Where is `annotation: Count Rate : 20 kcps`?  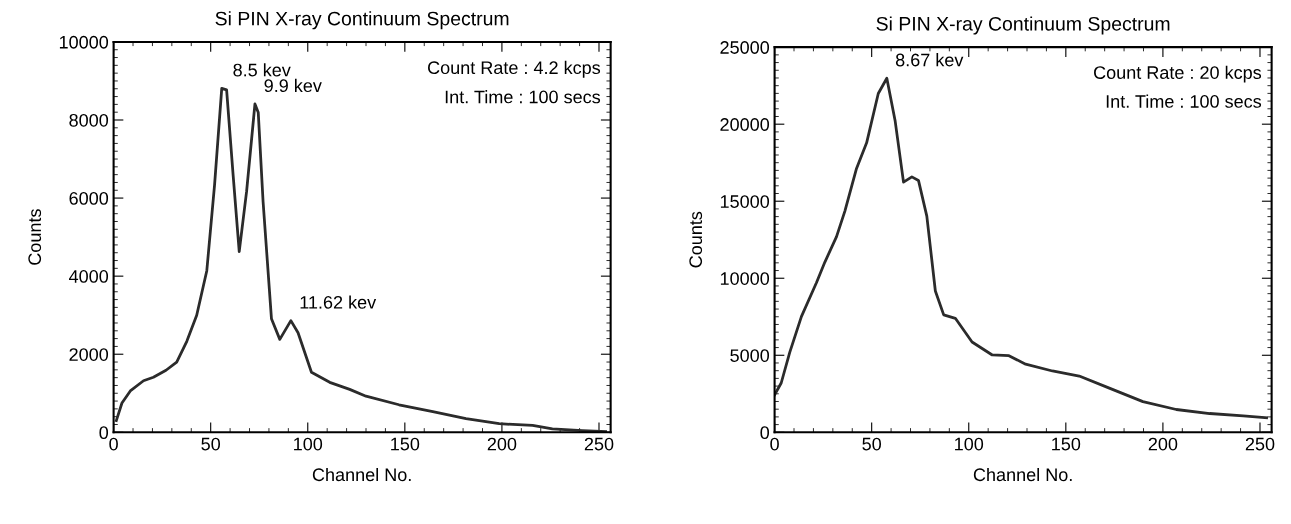 annotation: Count Rate : 20 kcps is located at coordinates (1178, 74).